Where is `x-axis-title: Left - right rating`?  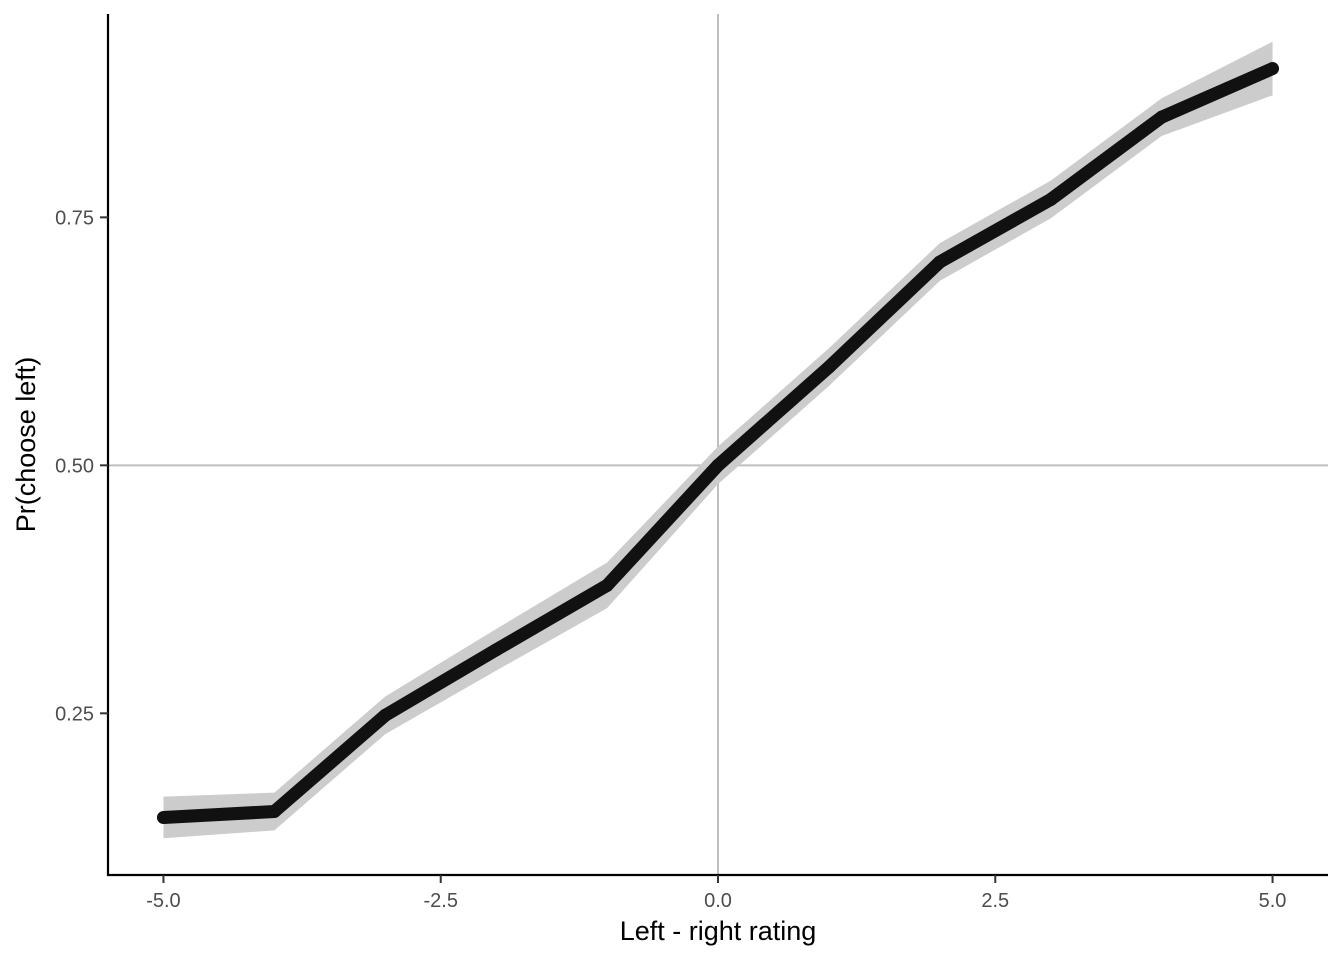 x-axis-title: Left - right rating is located at coordinates (718, 931).